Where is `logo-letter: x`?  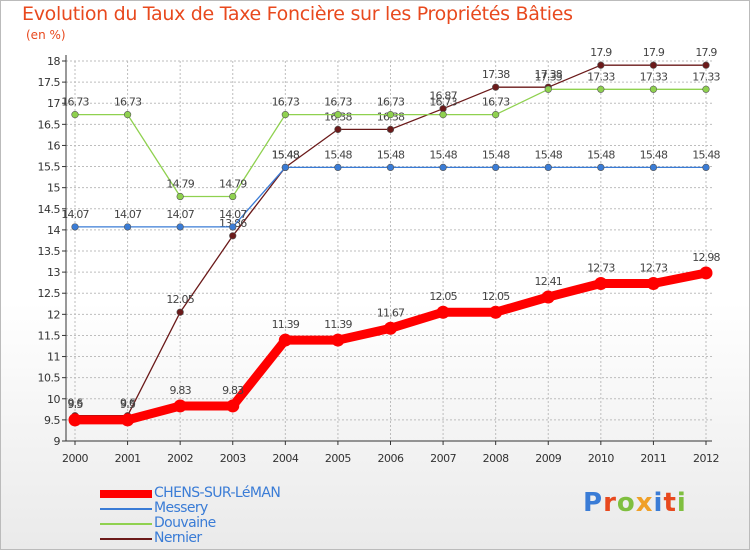 logo-letter: x is located at coordinates (644, 503).